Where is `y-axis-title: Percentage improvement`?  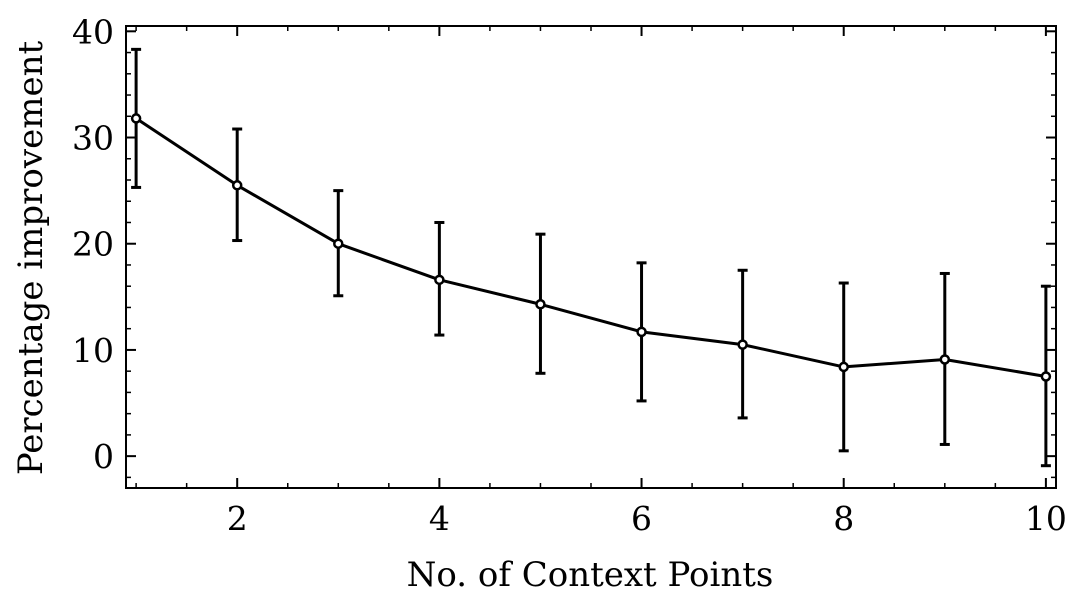
y-axis-title: Percentage improvement is located at coordinates (31, 258).